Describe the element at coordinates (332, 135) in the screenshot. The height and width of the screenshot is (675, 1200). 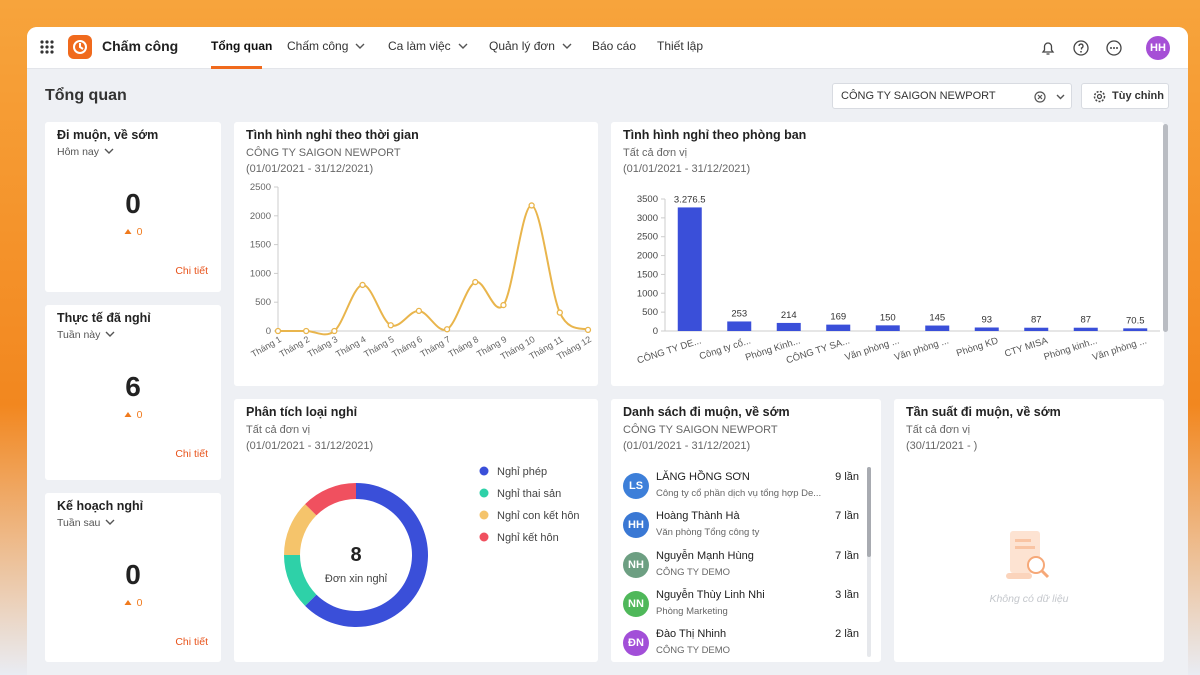
I see `card-title: Tình hình nghỉ theo thời gian` at that location.